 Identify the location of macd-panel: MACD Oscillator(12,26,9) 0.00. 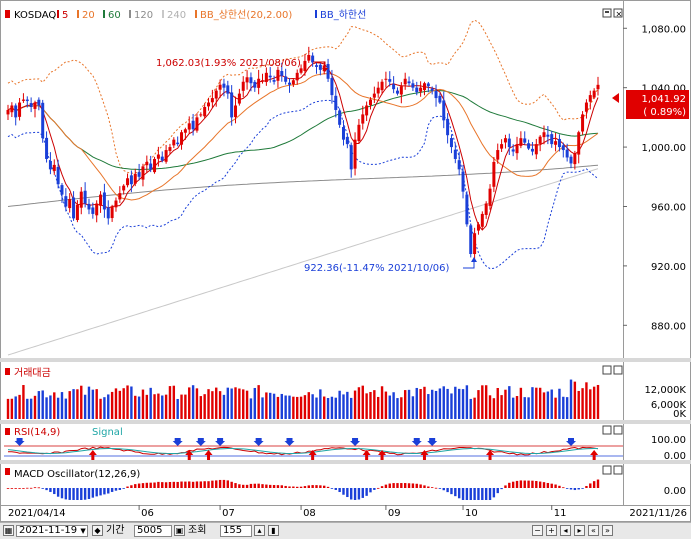
(345, 482).